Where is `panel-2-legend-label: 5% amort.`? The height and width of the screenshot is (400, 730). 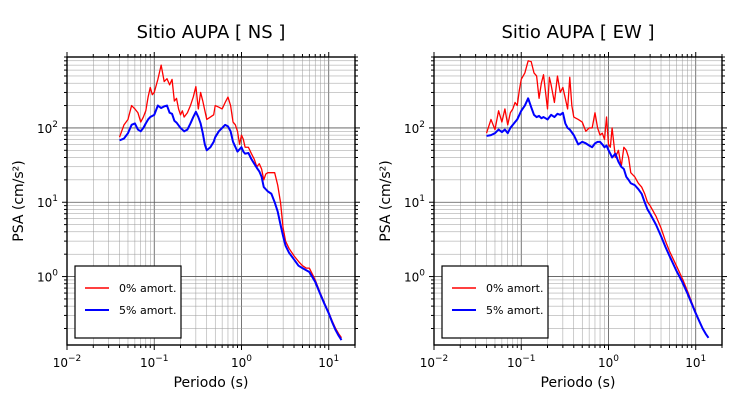
panel-2-legend-label: 5% amort. is located at coordinates (514, 310).